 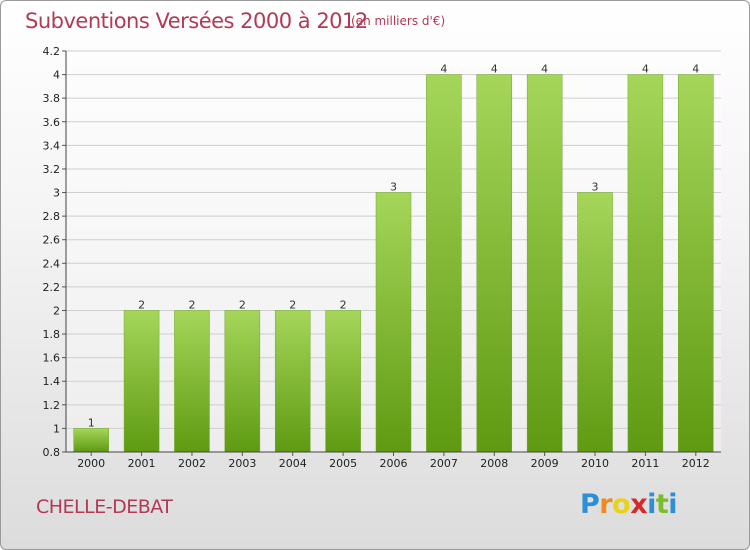 What do you see at coordinates (56, 75) in the screenshot?
I see `y-tick-label: 4` at bounding box center [56, 75].